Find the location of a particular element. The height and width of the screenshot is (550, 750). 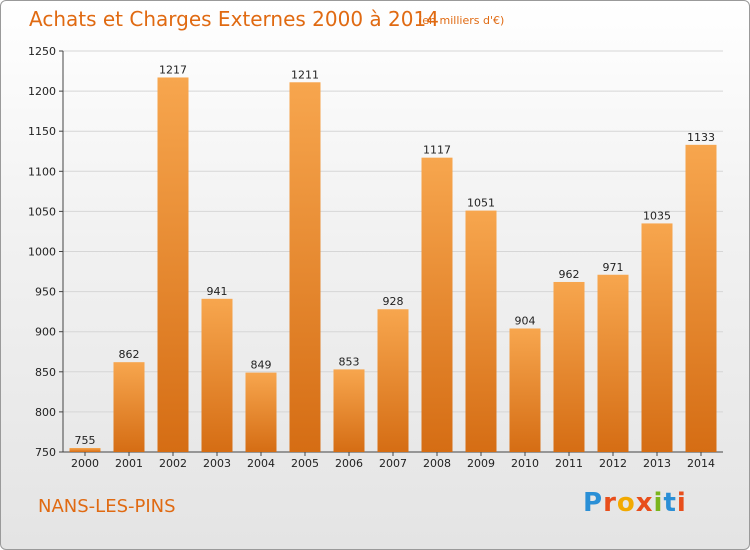

x-tick-label: 2007 is located at coordinates (393, 463).